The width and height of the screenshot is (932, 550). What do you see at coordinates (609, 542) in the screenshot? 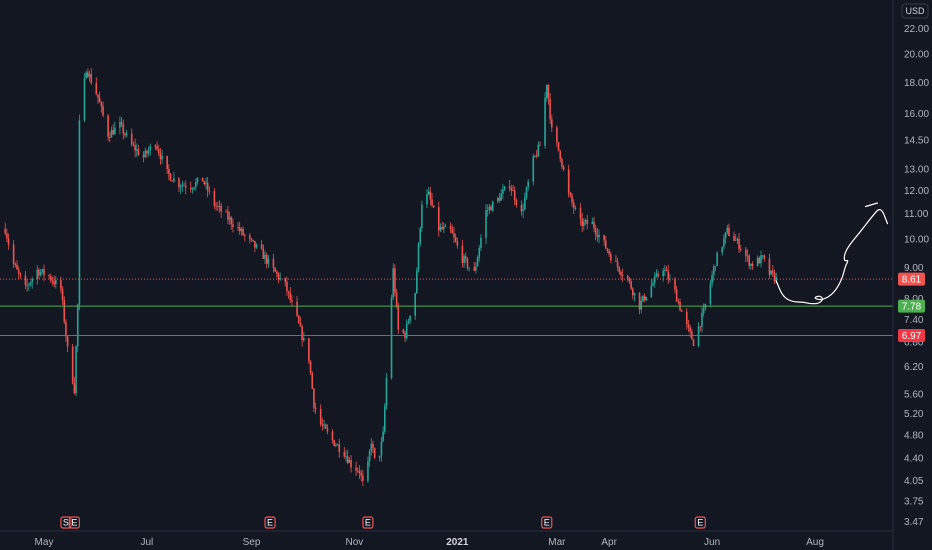
I see `time-tick-label: Apr` at bounding box center [609, 542].